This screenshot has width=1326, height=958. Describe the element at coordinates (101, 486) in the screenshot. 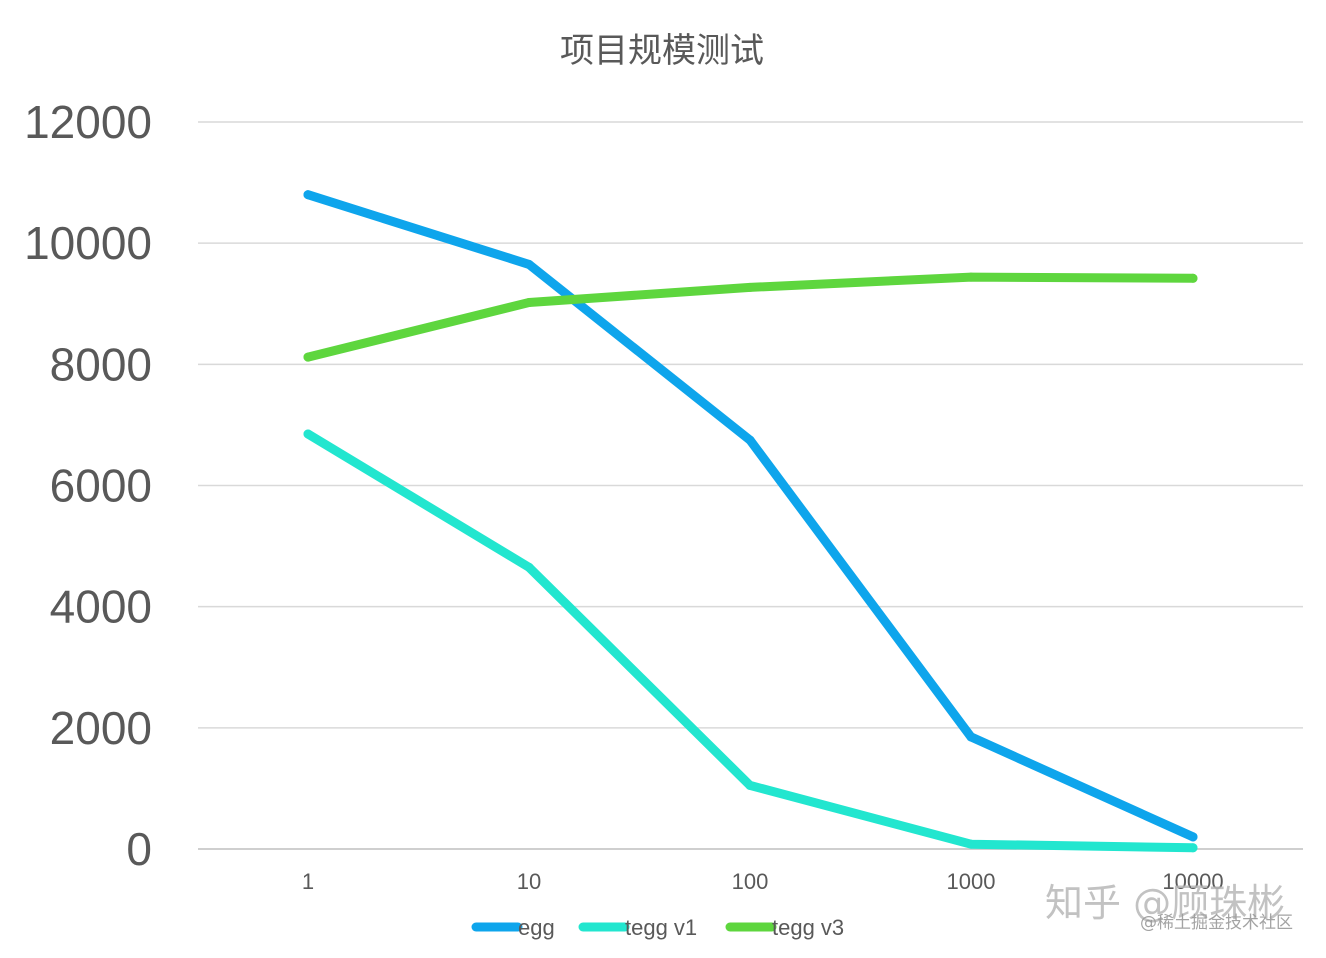

I see `y-tick-label: 6000` at that location.